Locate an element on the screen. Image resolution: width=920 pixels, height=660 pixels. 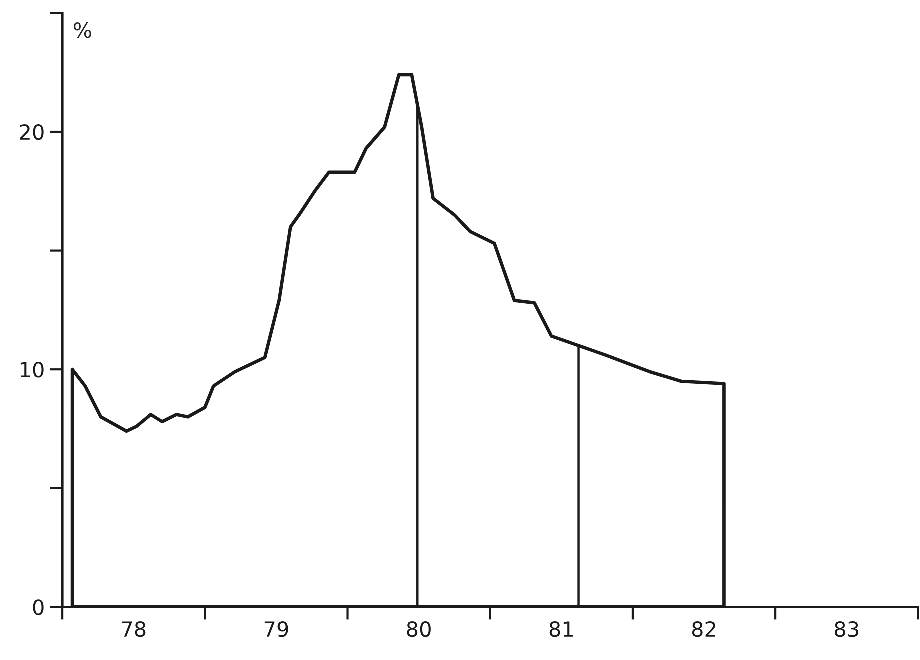
x-tick-label: 78 is located at coordinates (134, 629).